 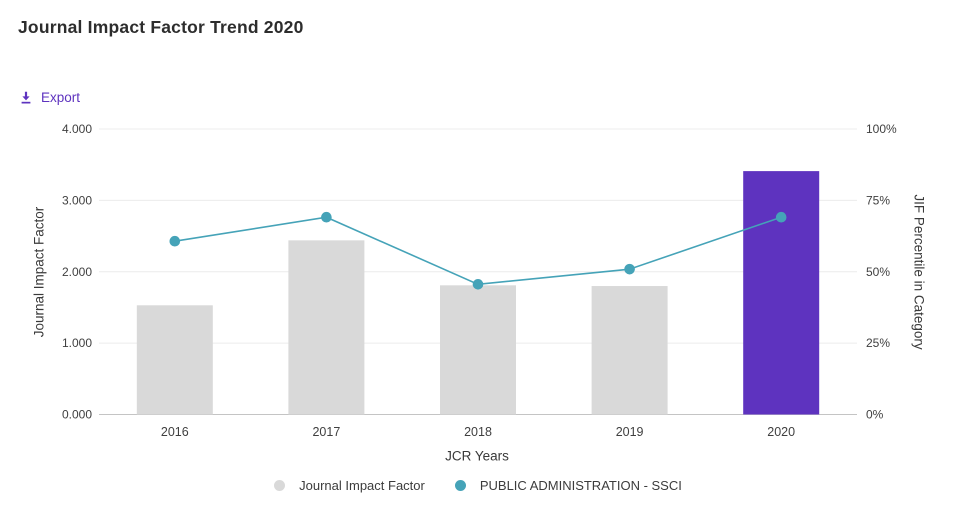 What do you see at coordinates (580, 485) in the screenshot?
I see `legend-label-line-series: PUBLIC ADMINISTRATION - SSCI` at bounding box center [580, 485].